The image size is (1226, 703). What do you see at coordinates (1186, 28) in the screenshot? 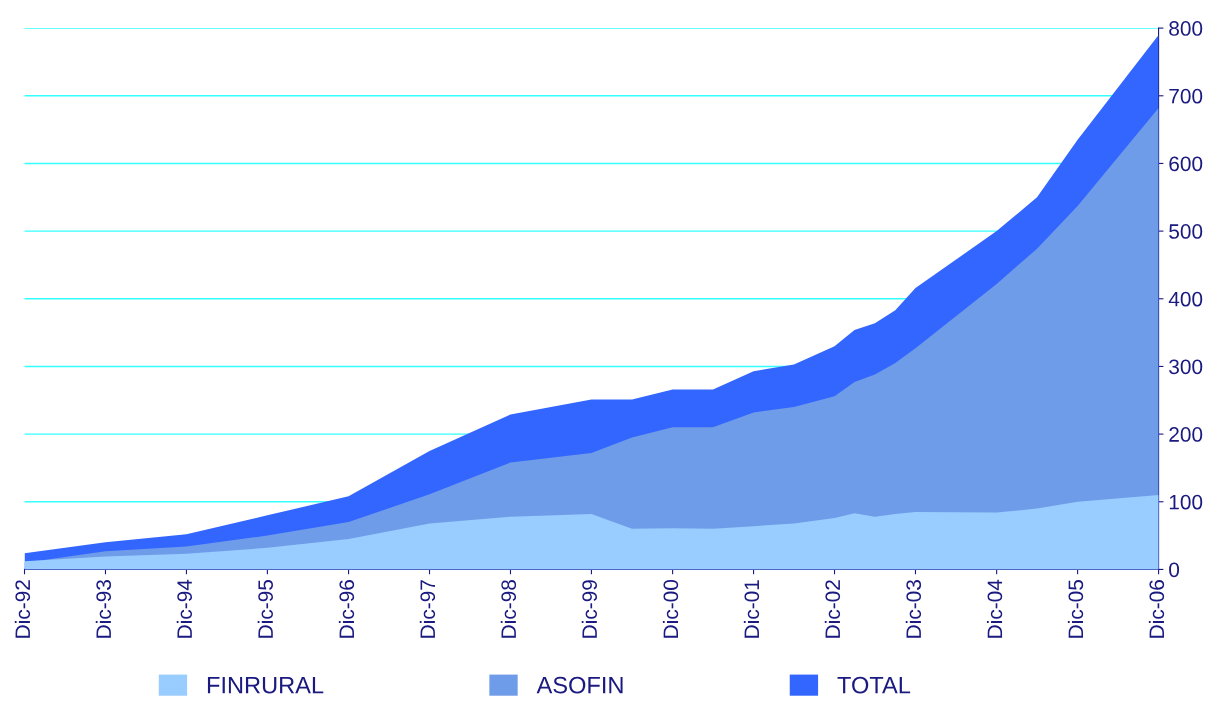
I see `y-tick-label: 800` at bounding box center [1186, 28].